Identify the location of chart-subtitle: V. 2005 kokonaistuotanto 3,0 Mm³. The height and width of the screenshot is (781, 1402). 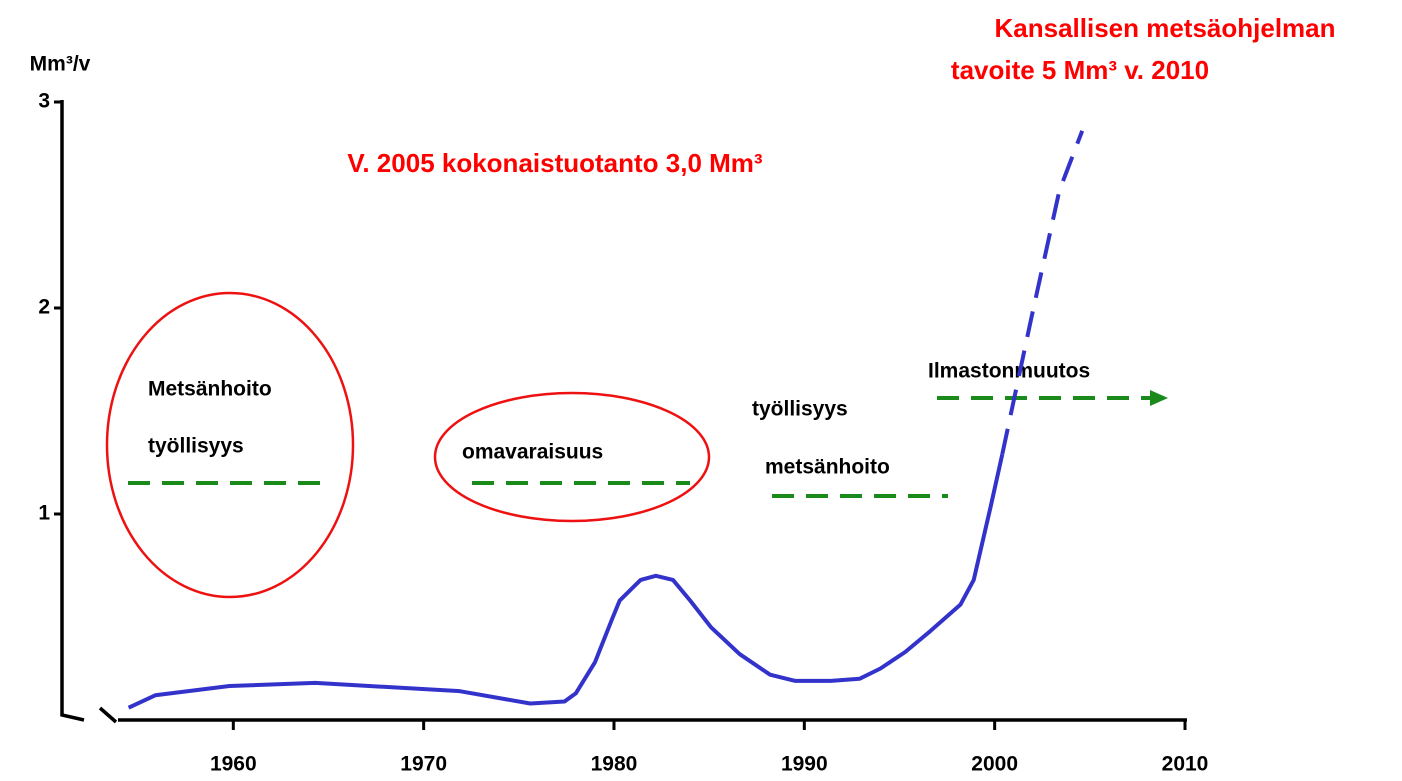
(555, 163).